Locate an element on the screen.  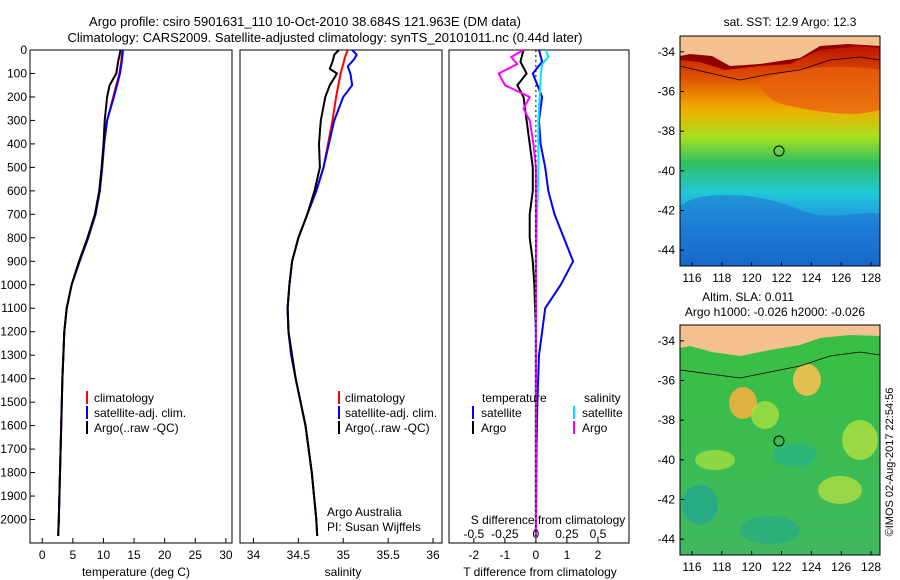
series-line-argo-temperature is located at coordinates (526, 292).